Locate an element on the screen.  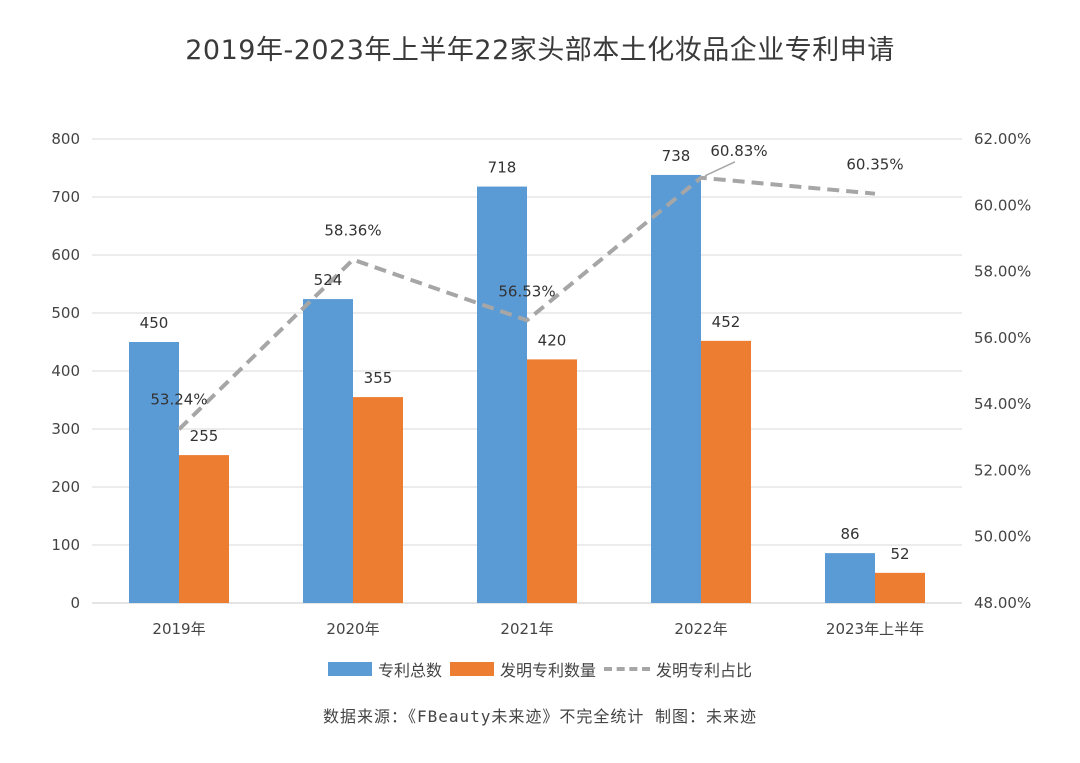
label-leader-line is located at coordinates (720, 169).